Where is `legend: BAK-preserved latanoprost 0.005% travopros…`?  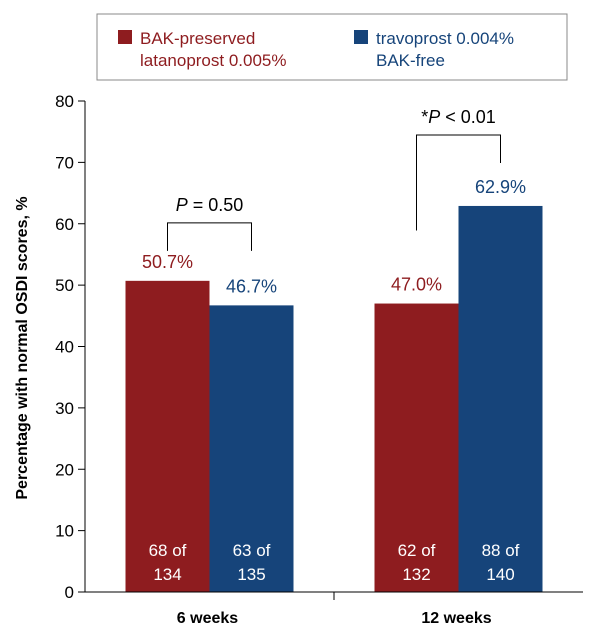 legend: BAK-preserved latanoprost 0.005% travopros… is located at coordinates (316, 49).